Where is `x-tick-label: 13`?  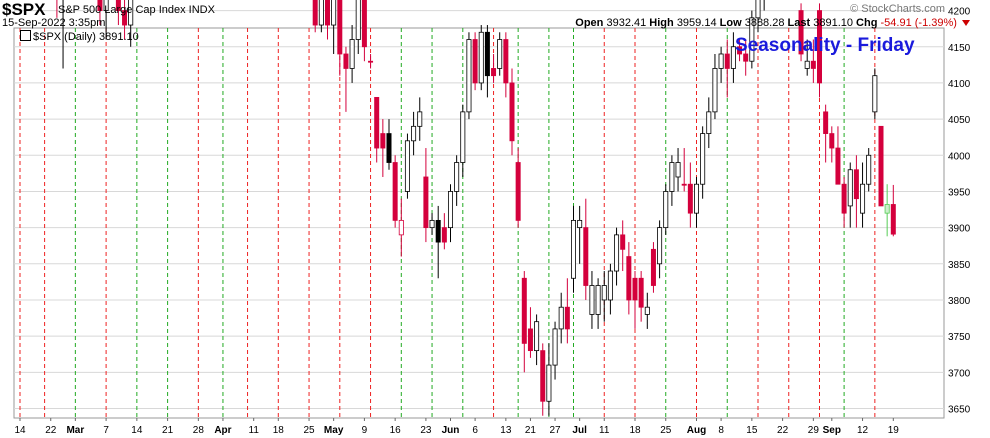 x-tick-label: 13 is located at coordinates (506, 430).